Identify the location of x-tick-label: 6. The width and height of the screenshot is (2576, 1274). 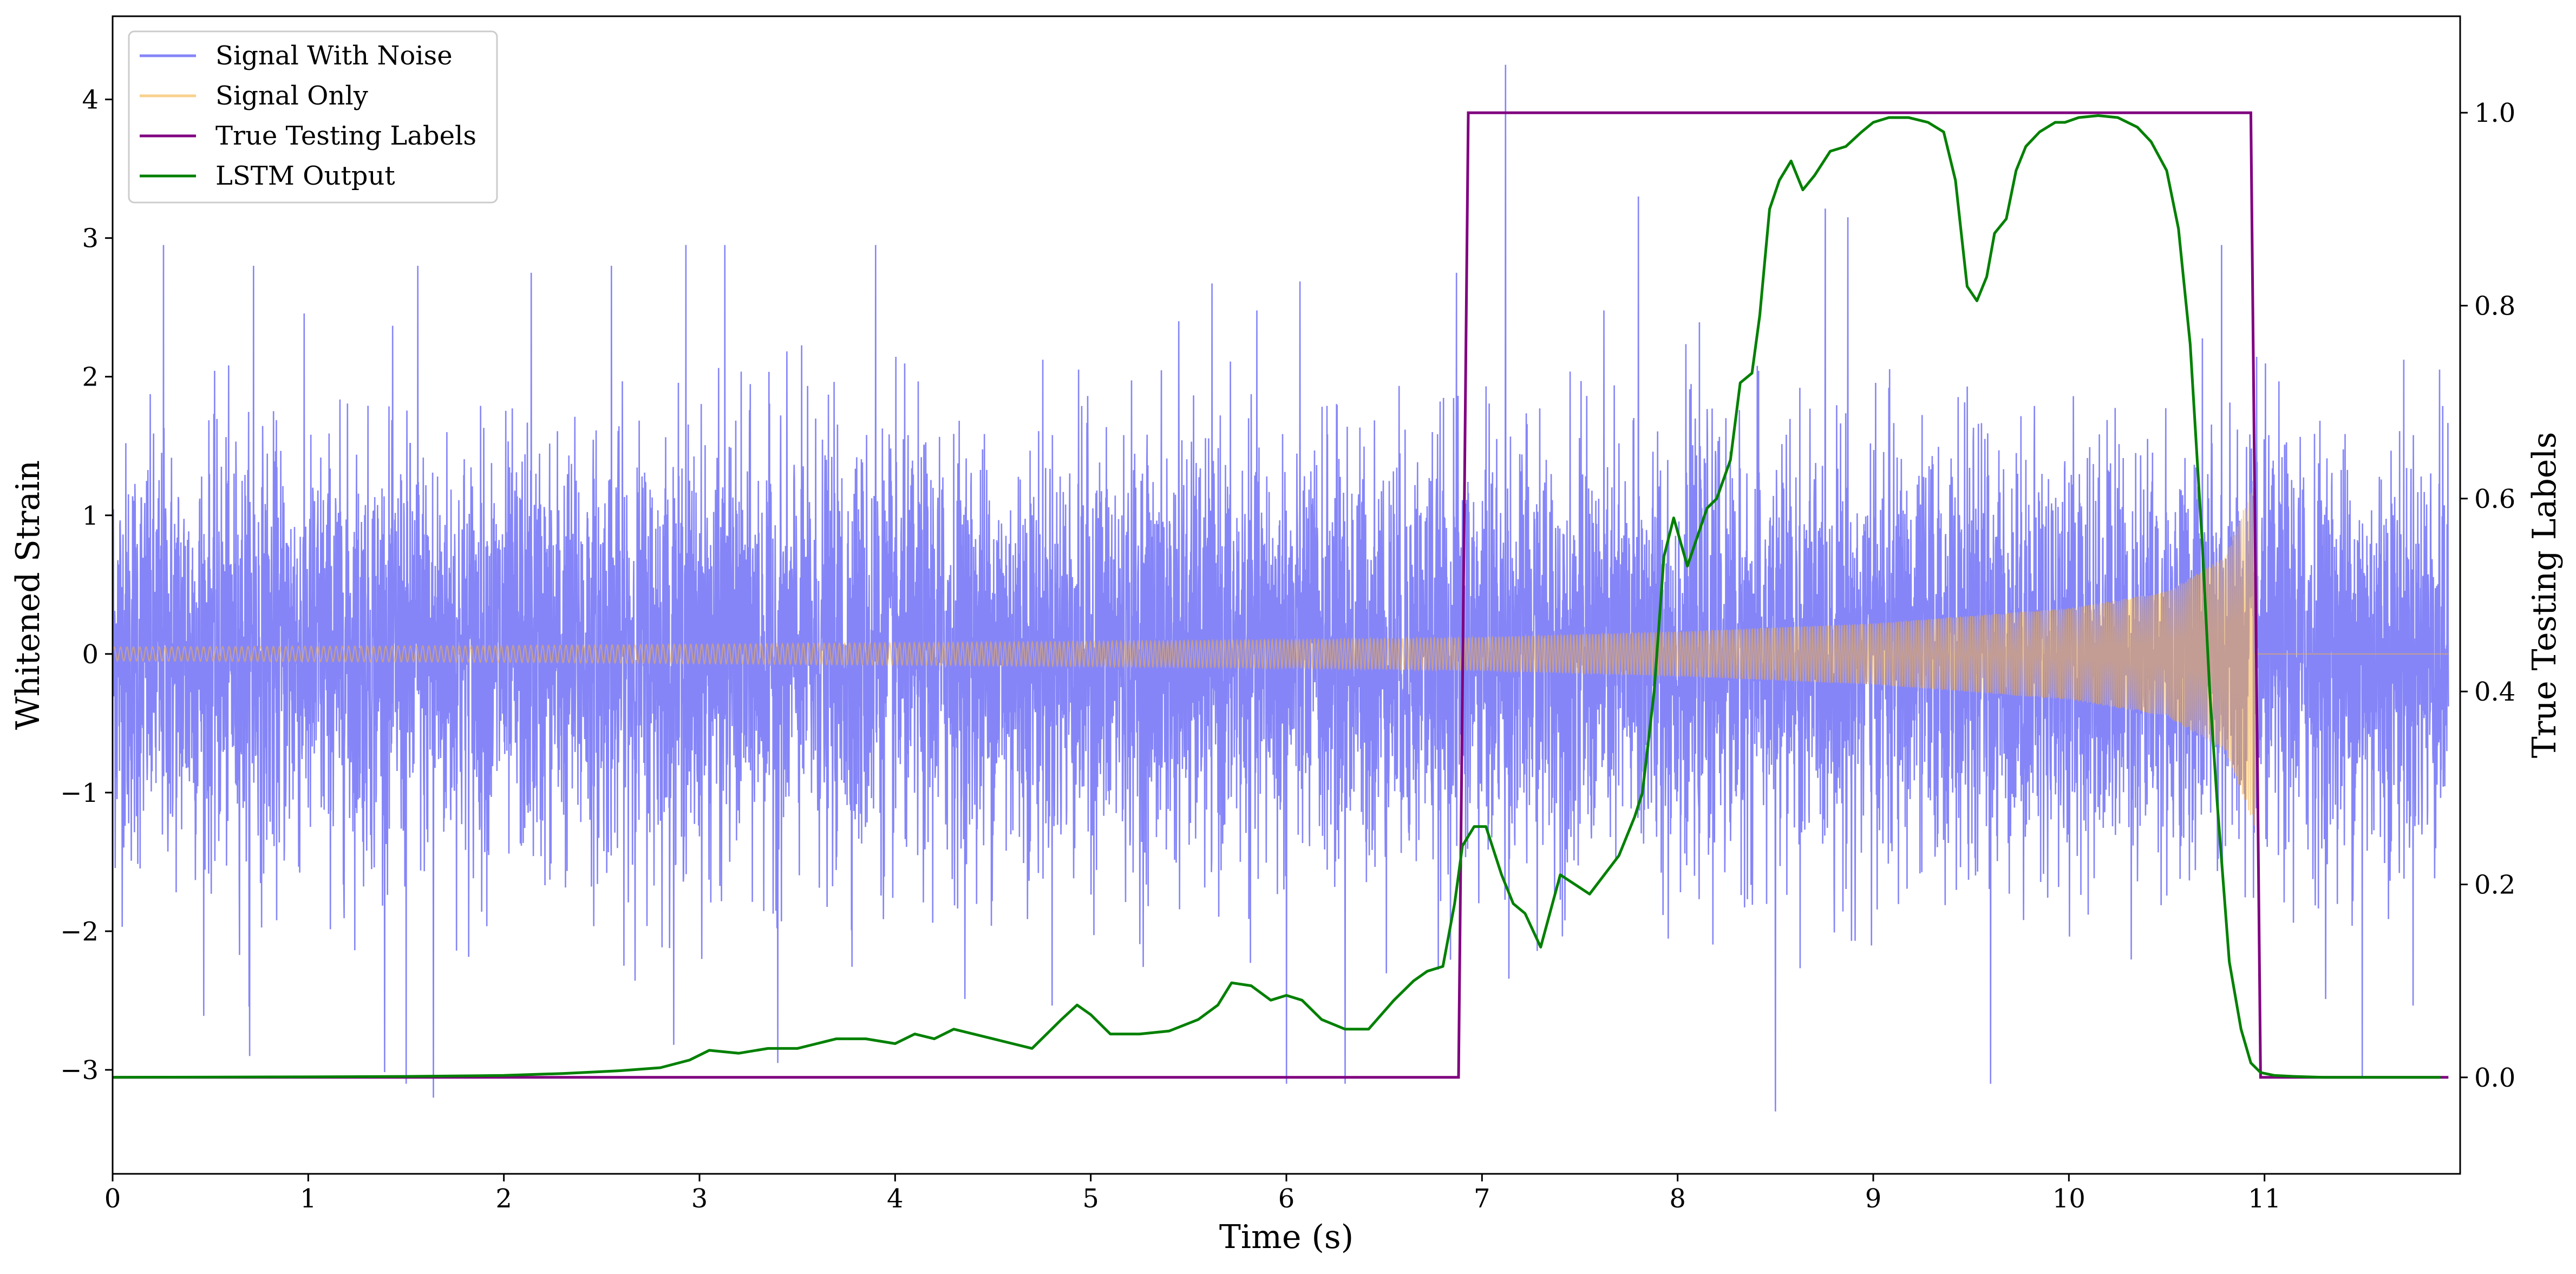
(1287, 1199).